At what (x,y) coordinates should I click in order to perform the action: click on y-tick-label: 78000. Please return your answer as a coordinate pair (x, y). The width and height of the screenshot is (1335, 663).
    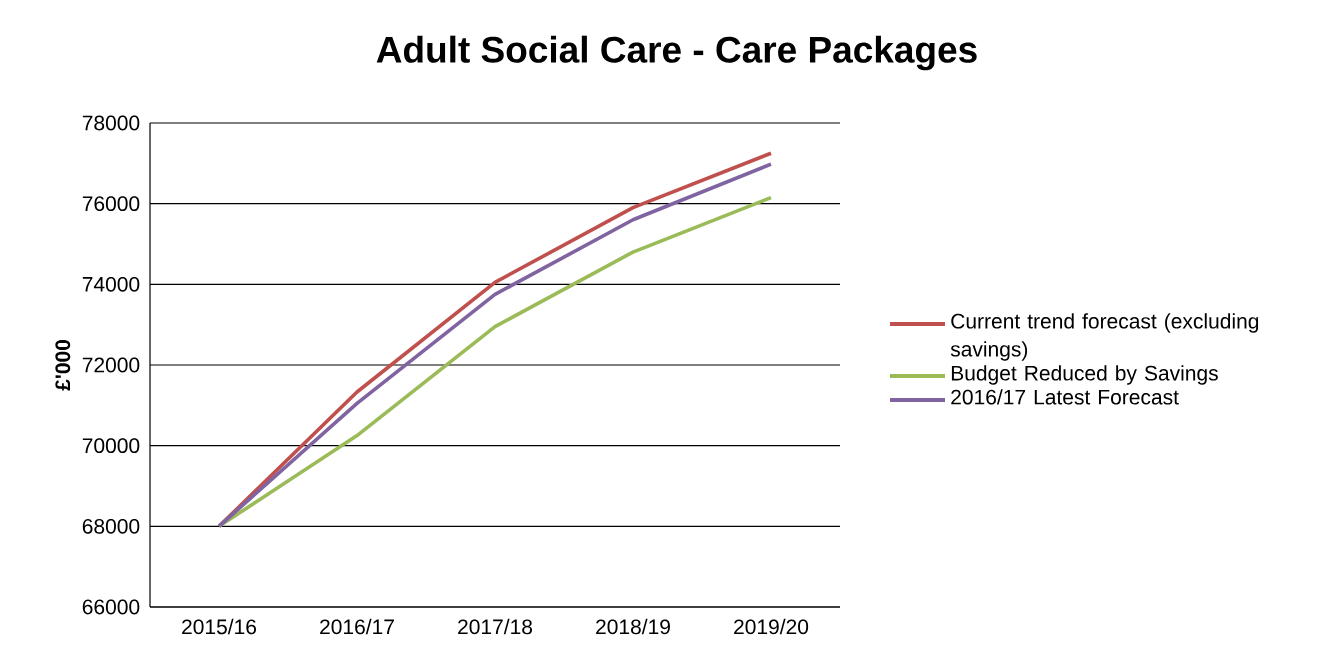
    Looking at the image, I should click on (111, 123).